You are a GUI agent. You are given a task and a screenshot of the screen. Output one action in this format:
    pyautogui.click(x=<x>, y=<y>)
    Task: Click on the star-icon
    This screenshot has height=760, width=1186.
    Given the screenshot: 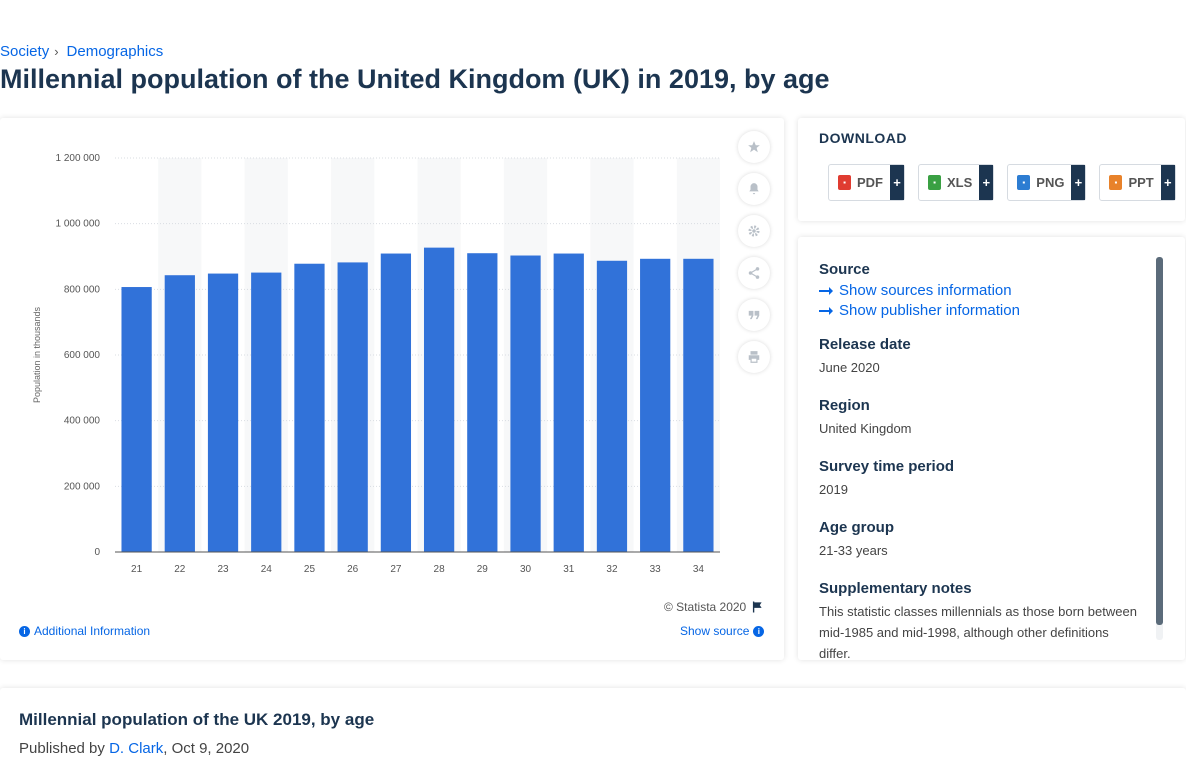 What is the action you would take?
    pyautogui.click(x=754, y=147)
    